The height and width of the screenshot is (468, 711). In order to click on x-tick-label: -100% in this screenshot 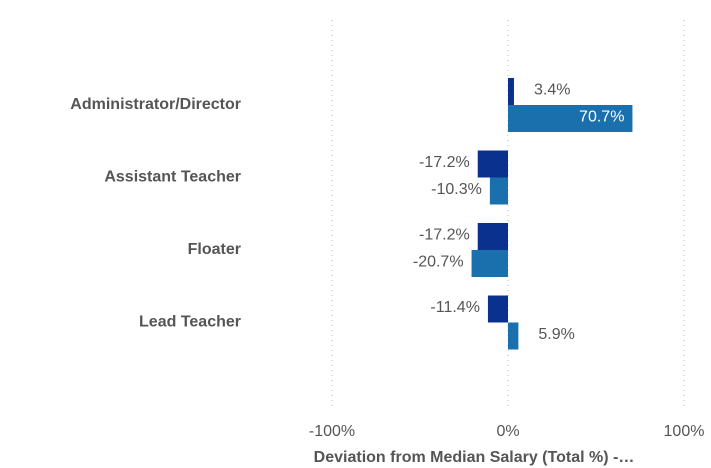, I will do `click(332, 431)`.